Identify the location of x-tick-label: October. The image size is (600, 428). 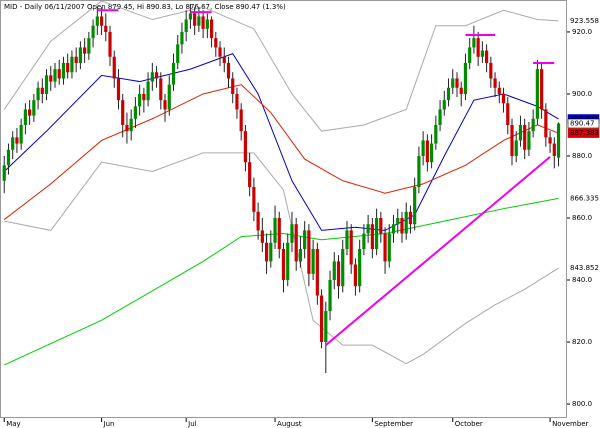
(469, 424).